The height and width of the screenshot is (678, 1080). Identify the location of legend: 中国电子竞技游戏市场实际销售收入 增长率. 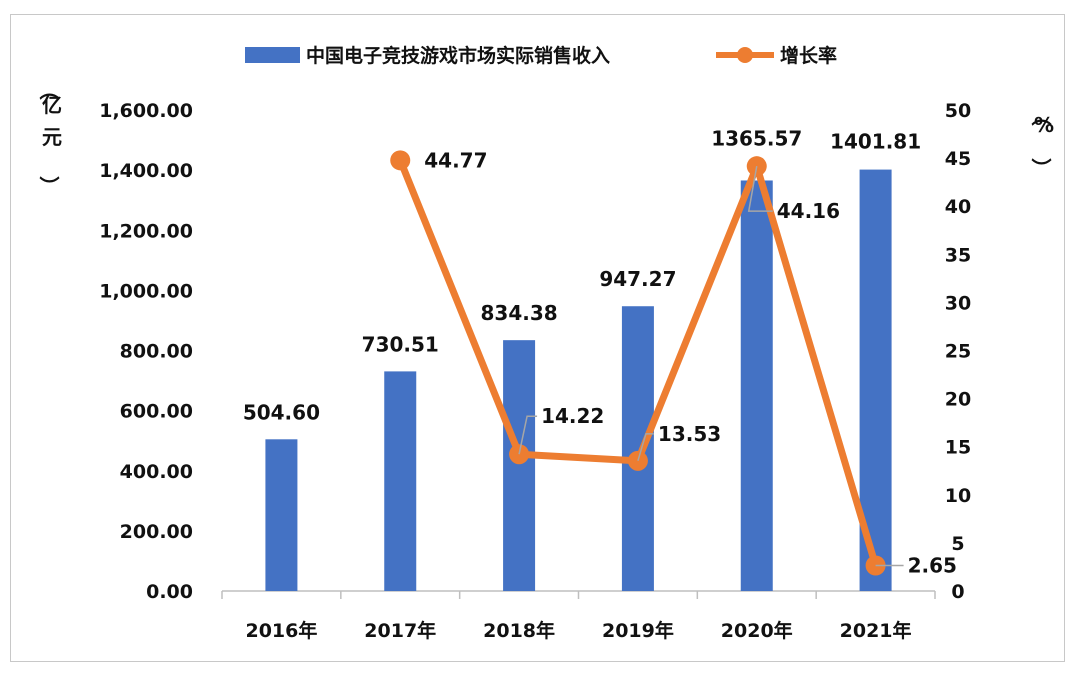
(541, 55).